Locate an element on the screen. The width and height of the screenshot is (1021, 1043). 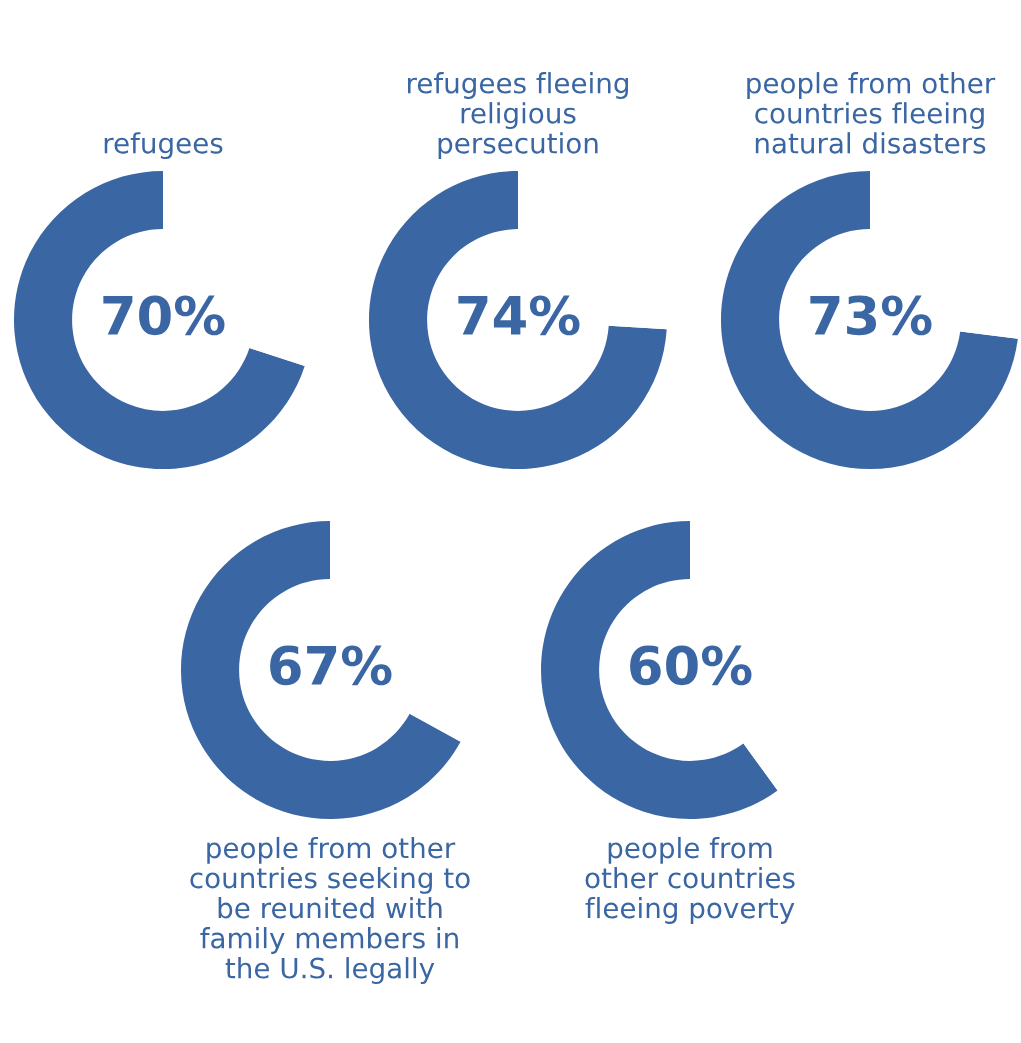
chart-title: refugees is located at coordinates (163, 146).